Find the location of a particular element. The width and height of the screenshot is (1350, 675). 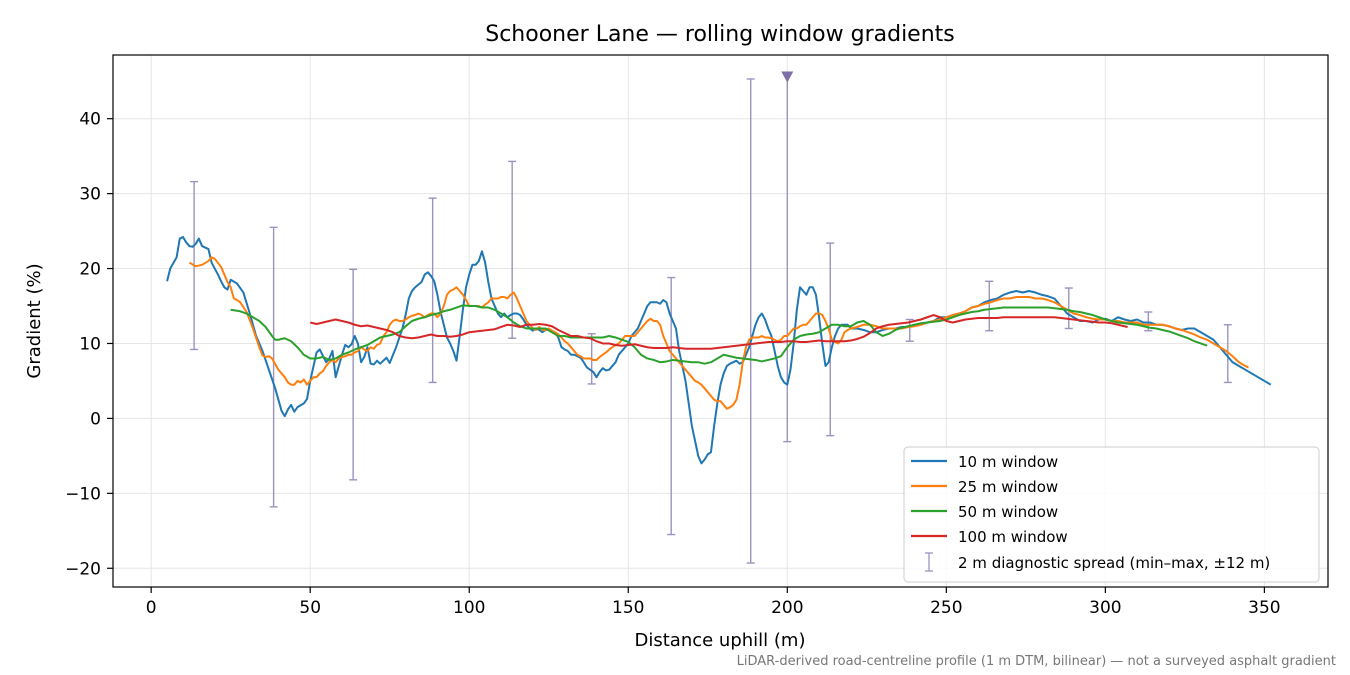

legend-label-25m: 25 m window is located at coordinates (1008, 487).